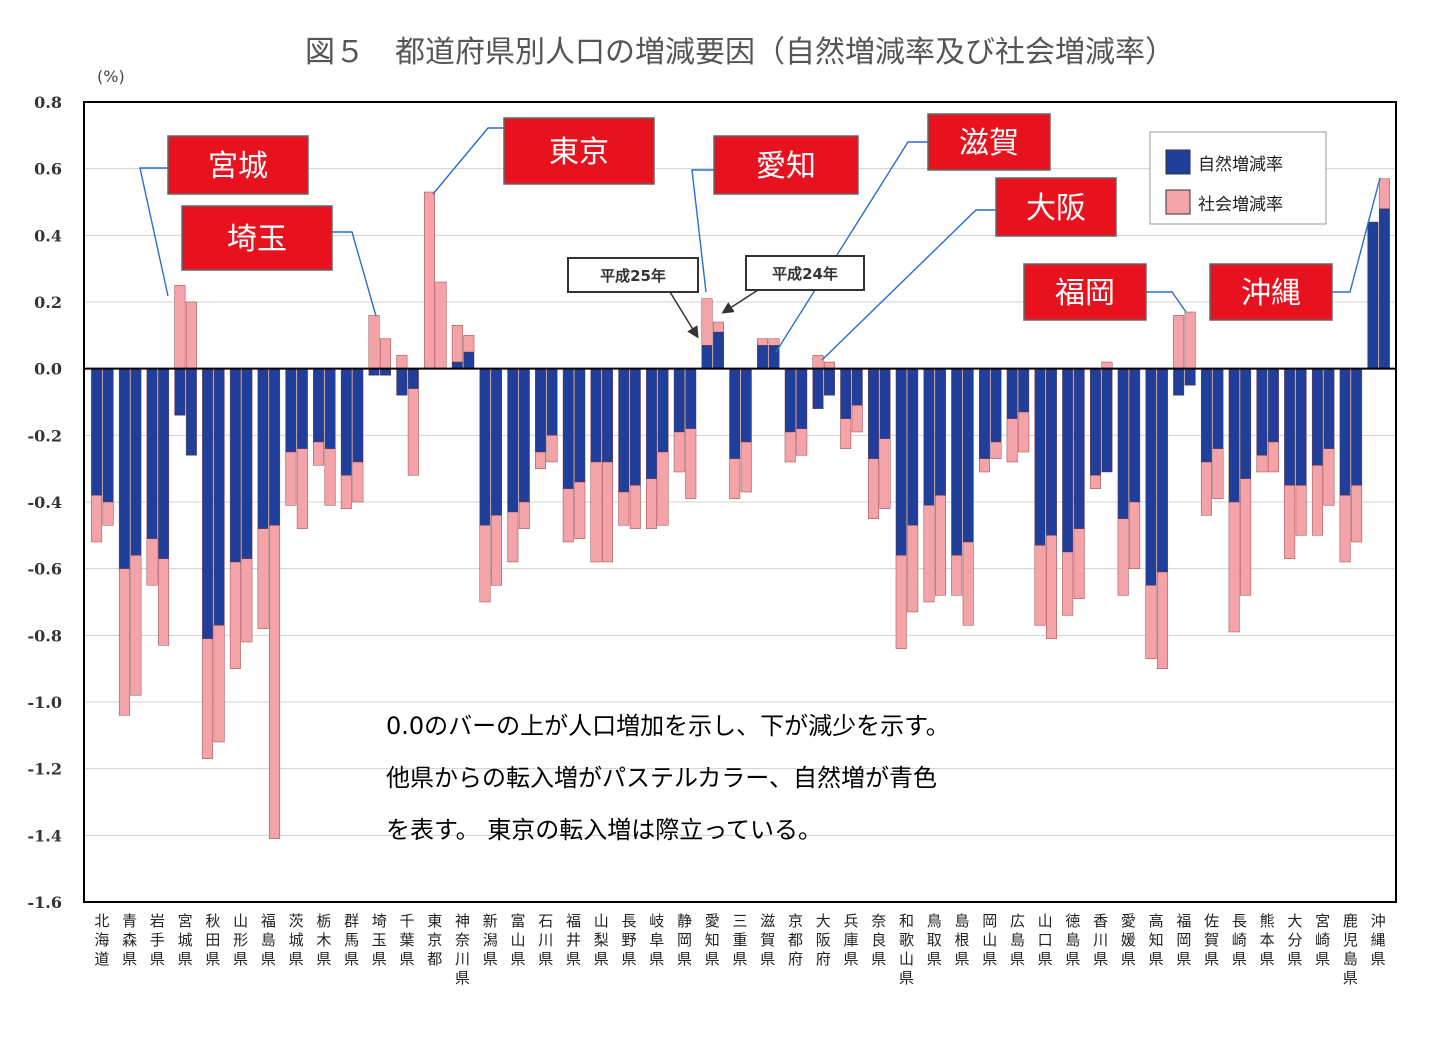 This screenshot has width=1434, height=1040. I want to click on x-tick-label: 三重県, so click(739, 940).